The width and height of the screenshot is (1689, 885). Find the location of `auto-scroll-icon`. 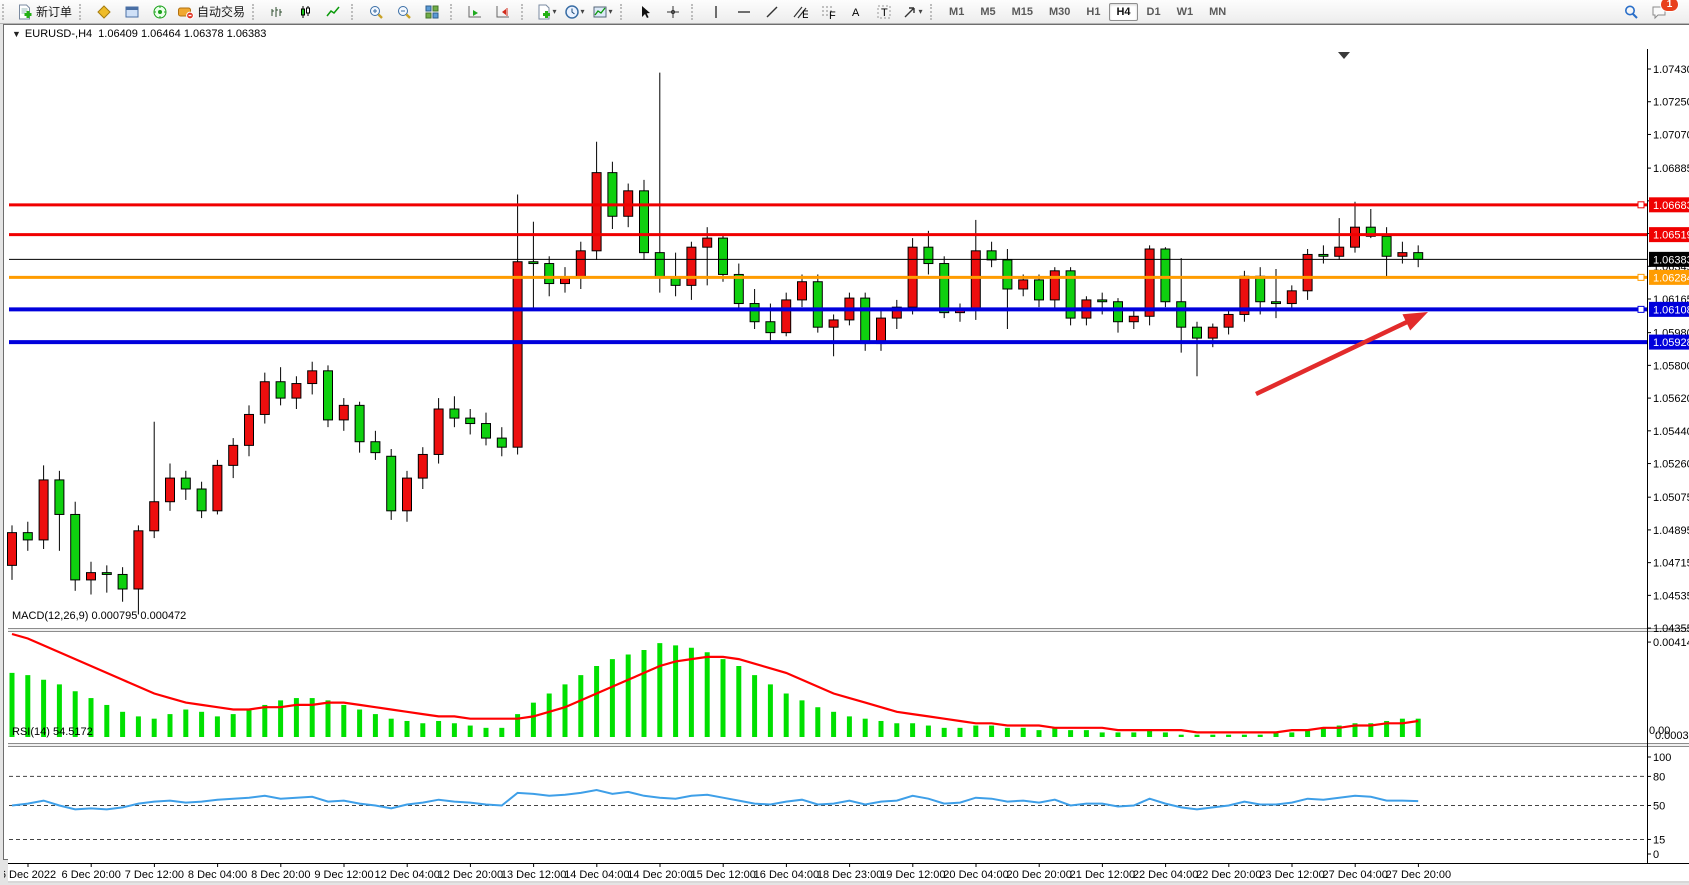

auto-scroll-icon is located at coordinates (475, 11).